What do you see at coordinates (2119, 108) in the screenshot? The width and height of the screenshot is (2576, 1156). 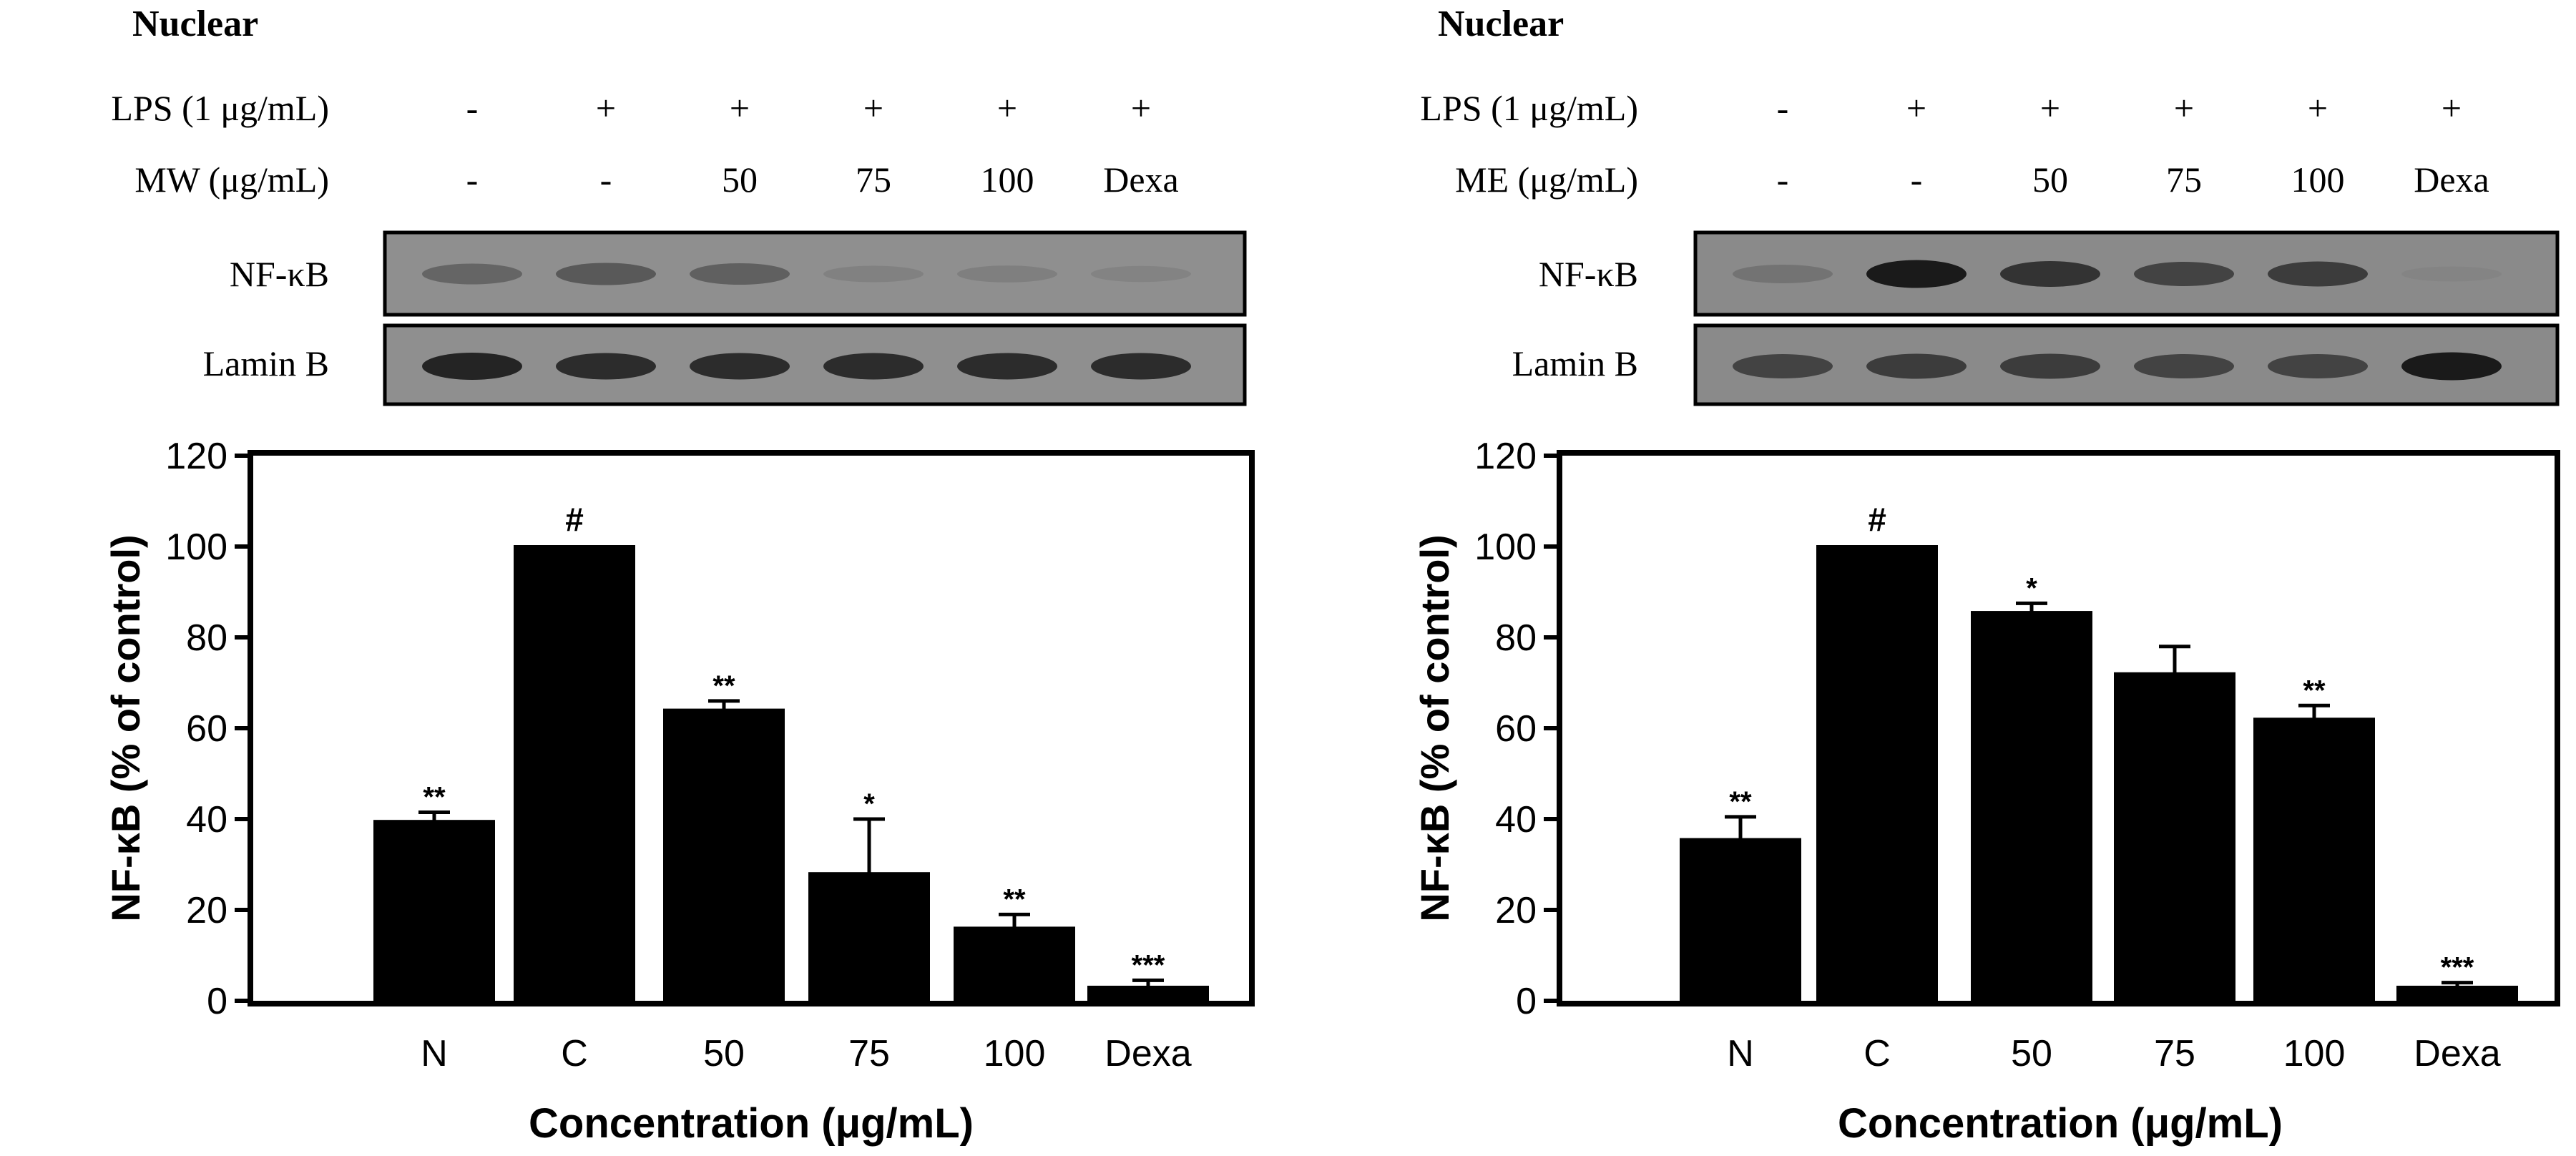 I see `panel-right-lps-values: - + + + + +` at bounding box center [2119, 108].